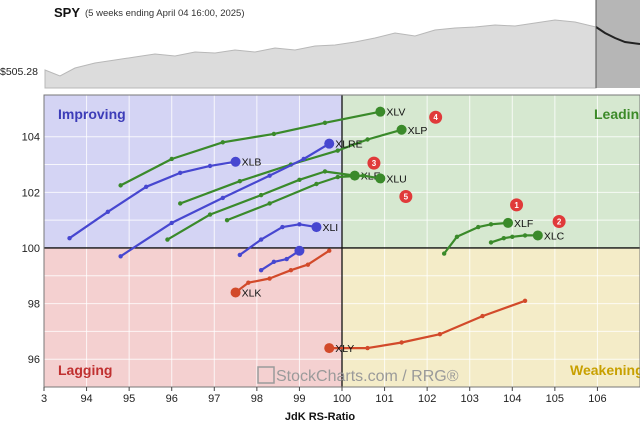  I want to click on series-label: XLP, so click(418, 131).